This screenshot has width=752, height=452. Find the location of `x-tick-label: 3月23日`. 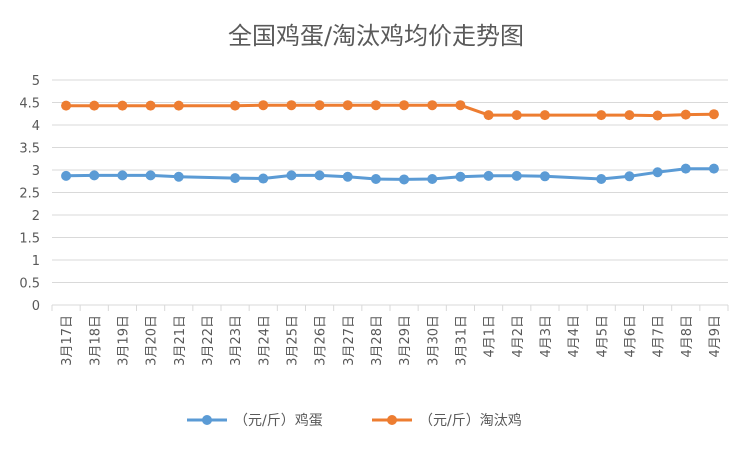

x-tick-label: 3月23日 is located at coordinates (236, 340).